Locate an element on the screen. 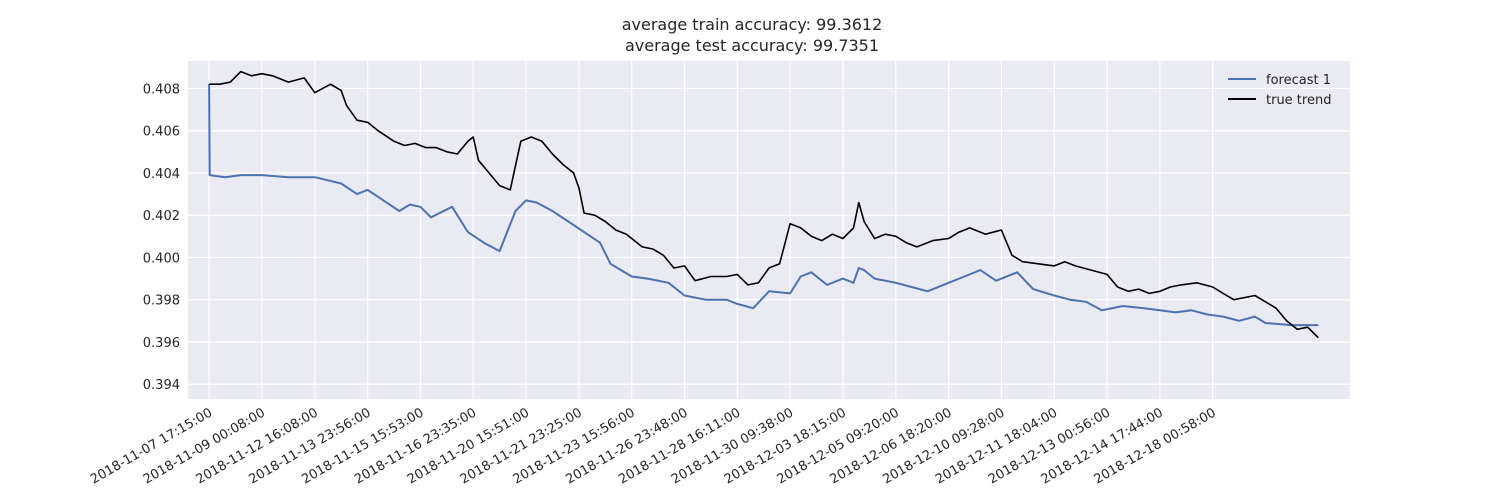 The width and height of the screenshot is (1500, 500). legend: forecast 1 true trend is located at coordinates (1279, 90).